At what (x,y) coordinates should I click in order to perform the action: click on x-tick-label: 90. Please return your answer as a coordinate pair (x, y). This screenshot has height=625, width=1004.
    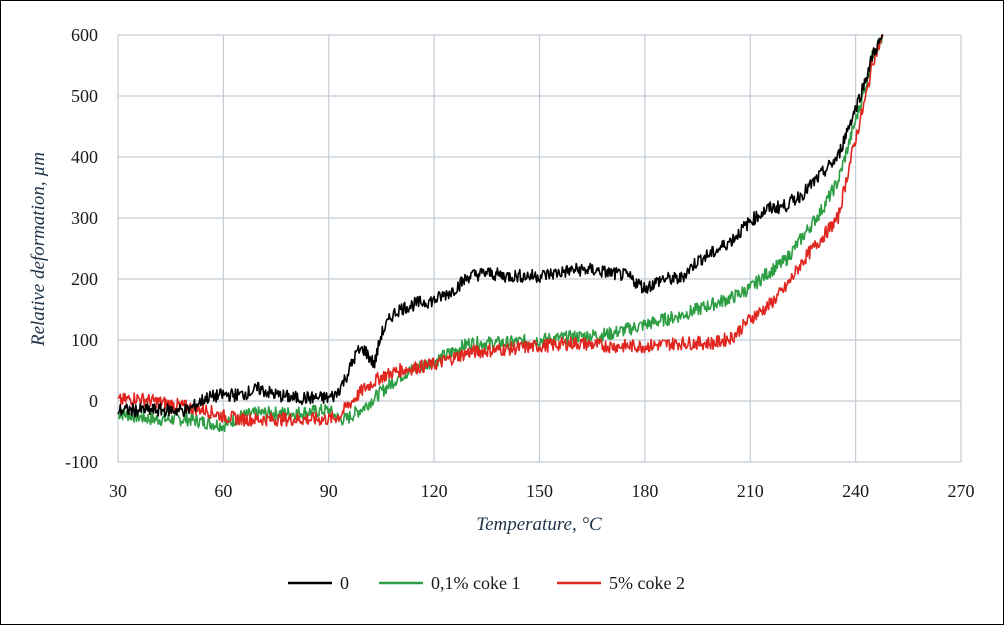
    Looking at the image, I should click on (329, 491).